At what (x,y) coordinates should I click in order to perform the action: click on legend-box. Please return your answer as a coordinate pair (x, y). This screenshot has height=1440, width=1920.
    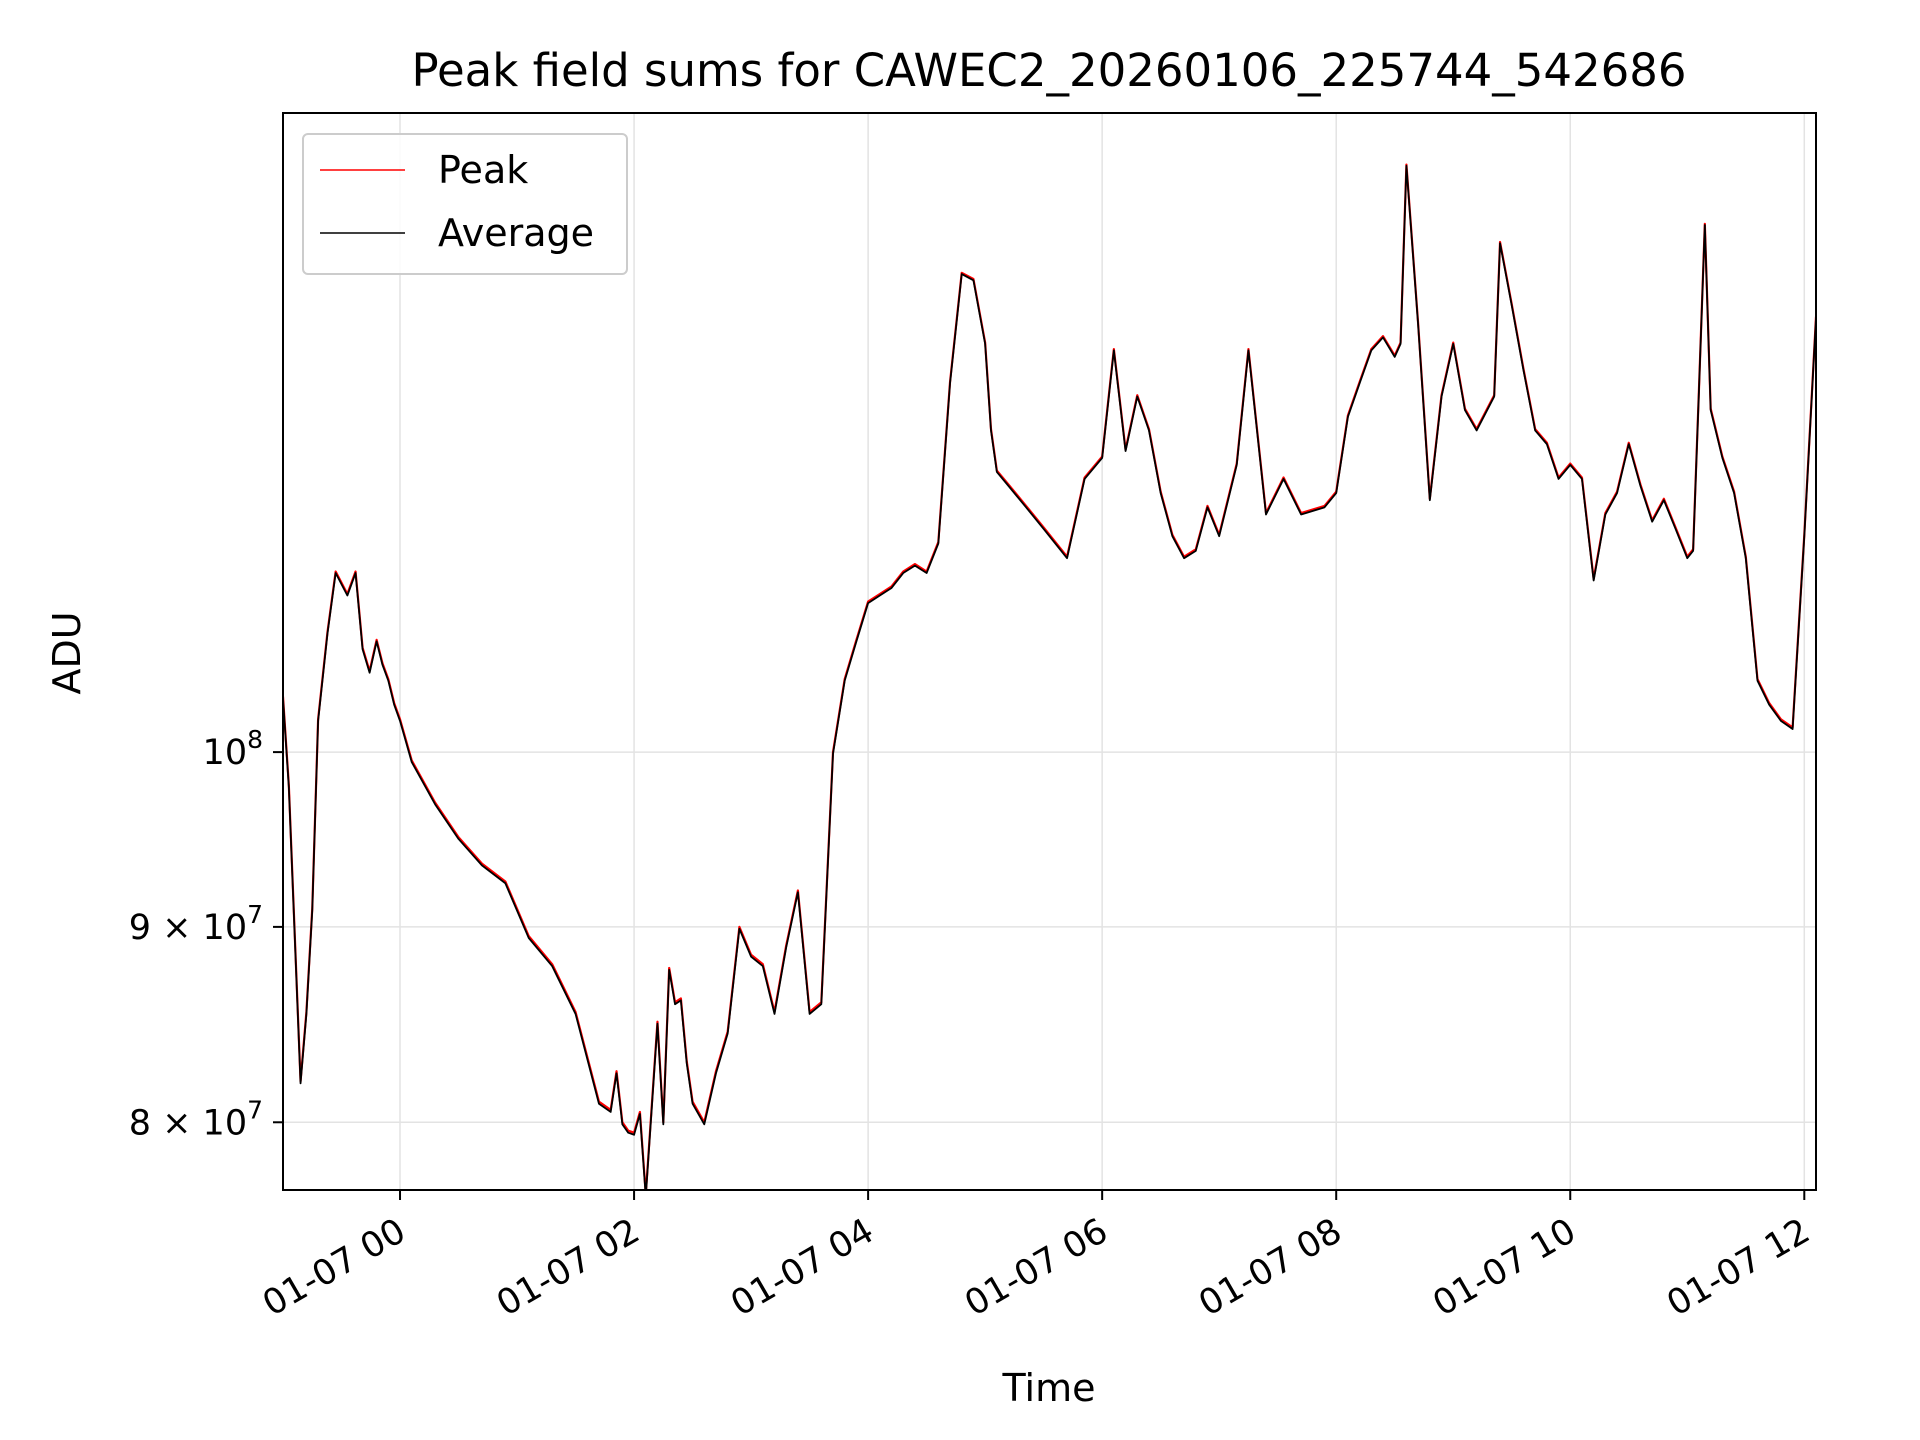
    Looking at the image, I should click on (465, 204).